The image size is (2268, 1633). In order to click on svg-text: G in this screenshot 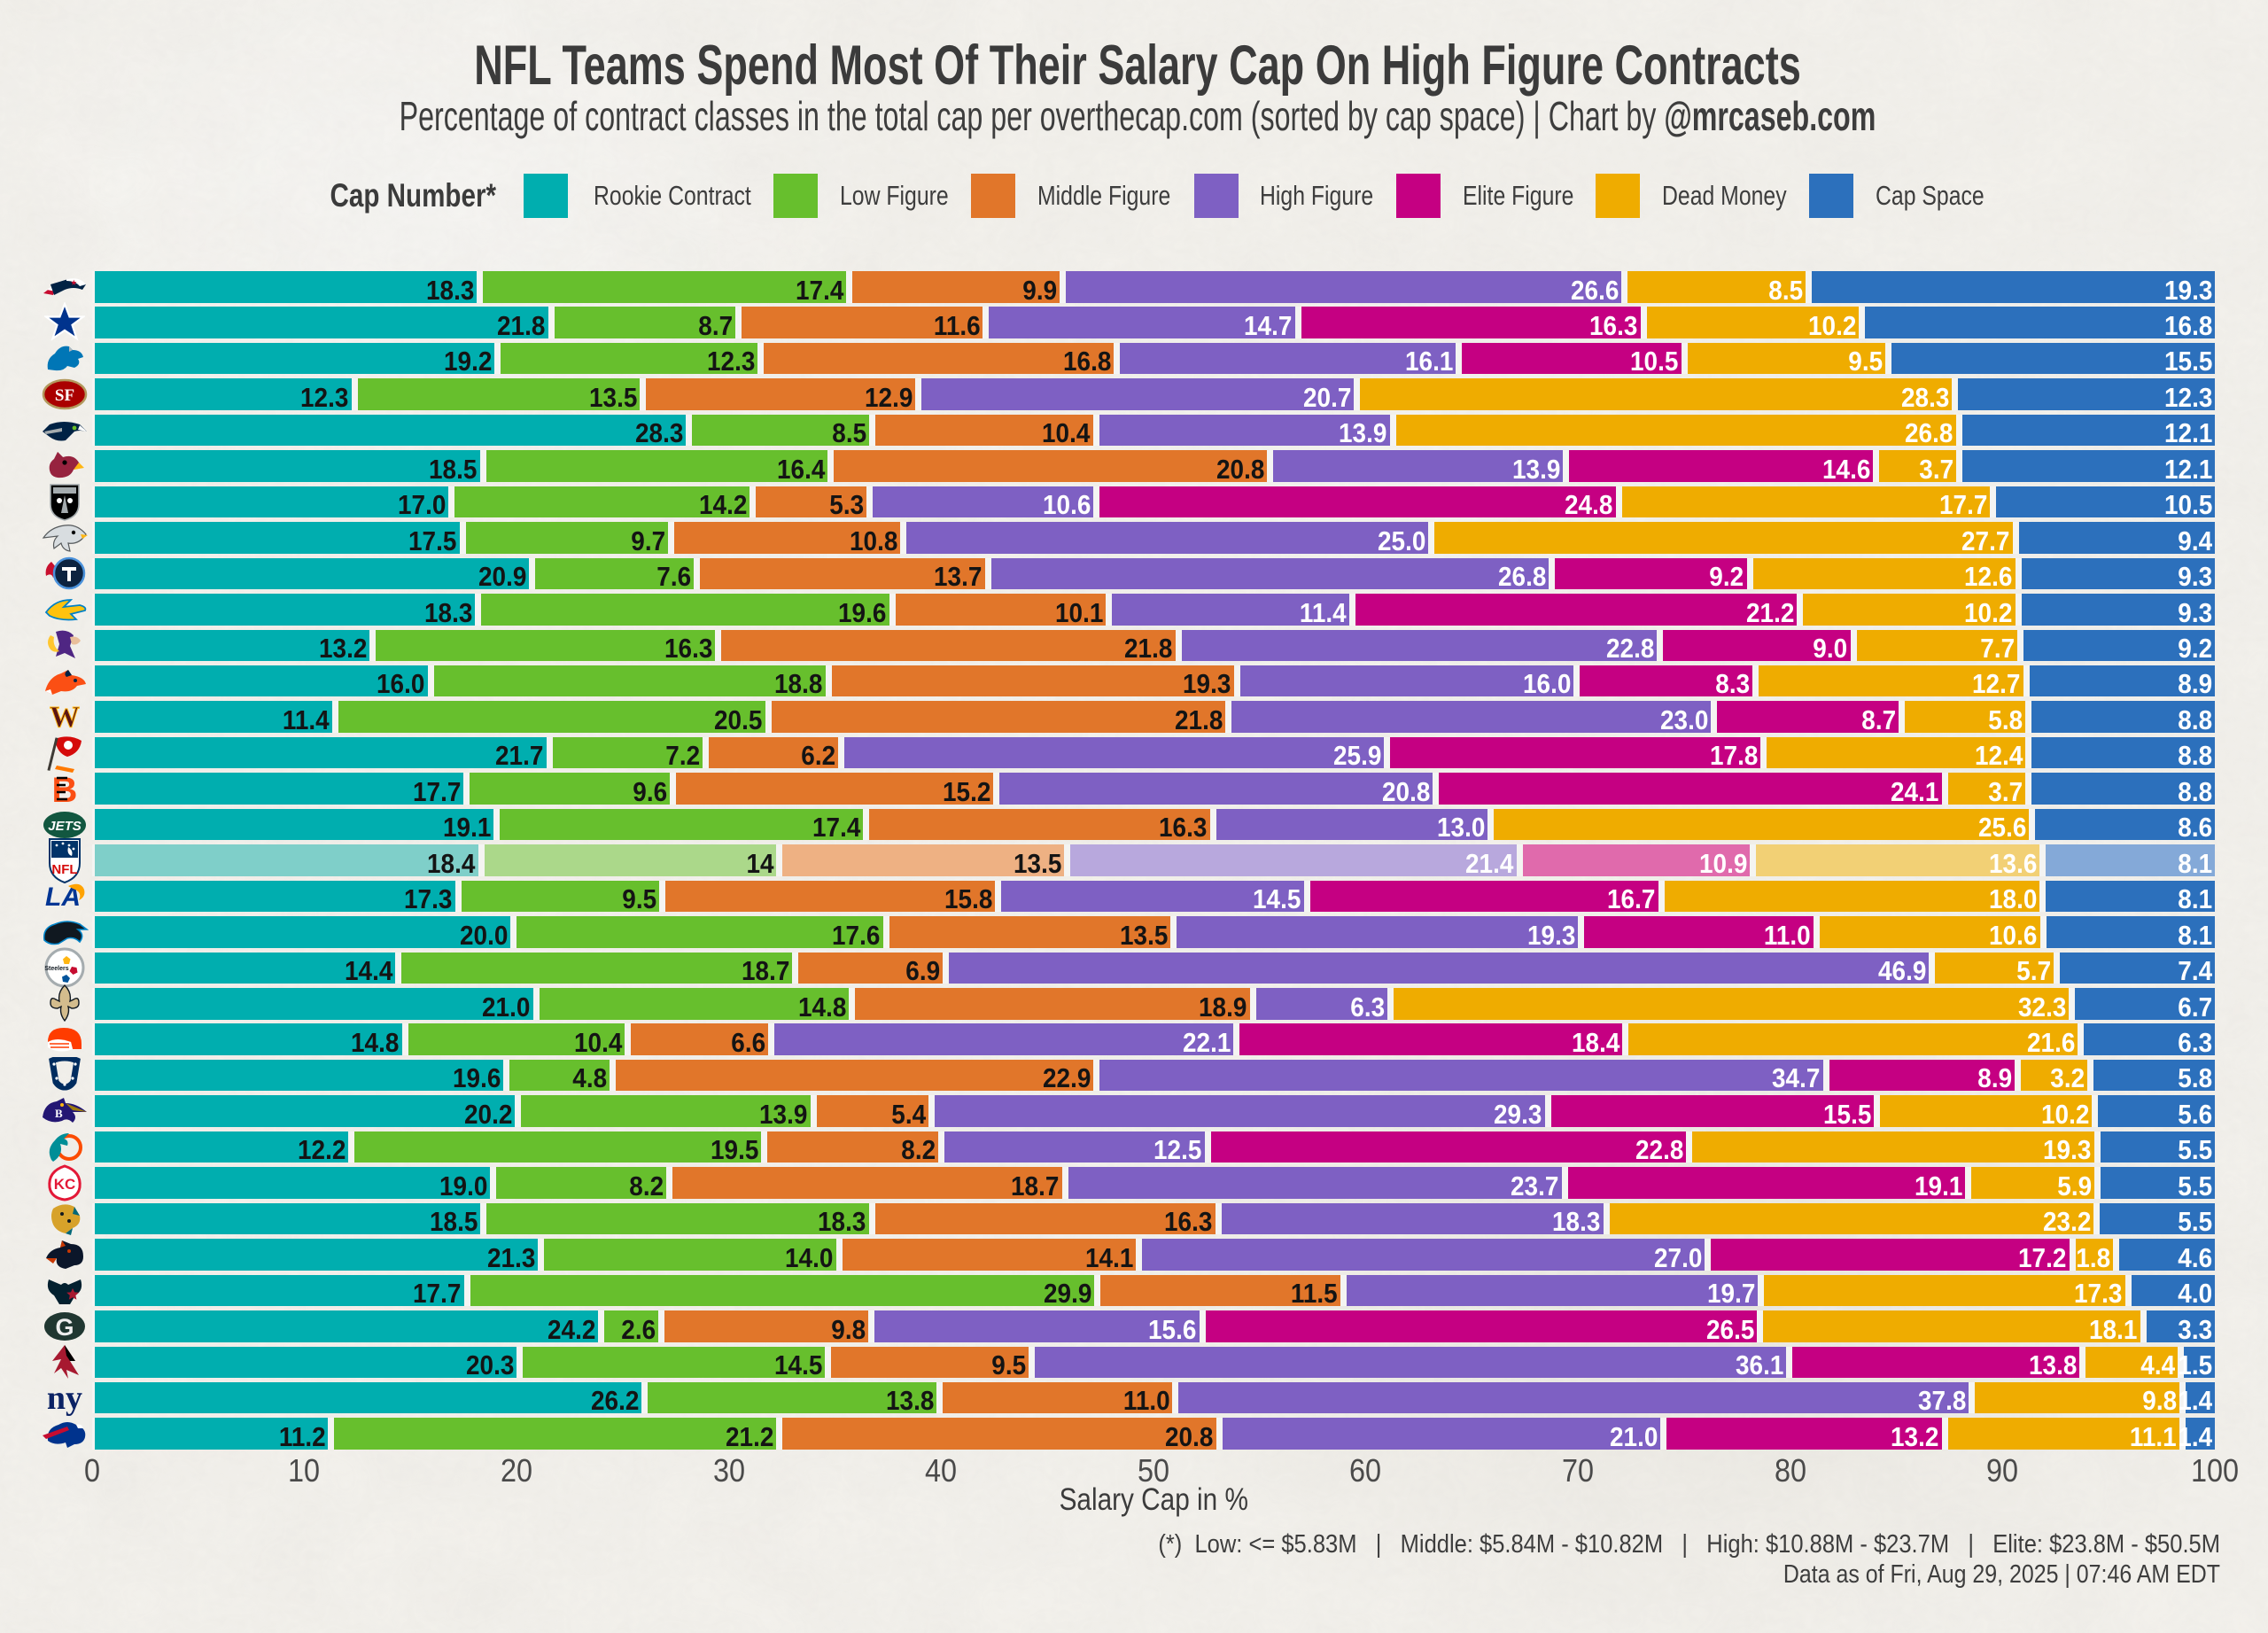, I will do `click(64, 1327)`.